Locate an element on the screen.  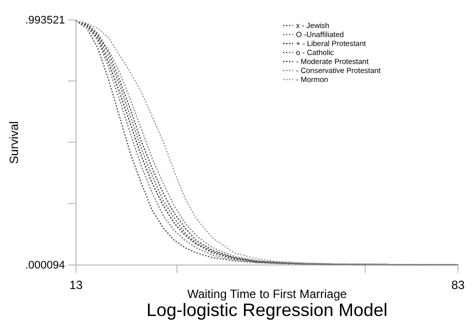
y-axis-title: Survival is located at coordinates (14, 142).